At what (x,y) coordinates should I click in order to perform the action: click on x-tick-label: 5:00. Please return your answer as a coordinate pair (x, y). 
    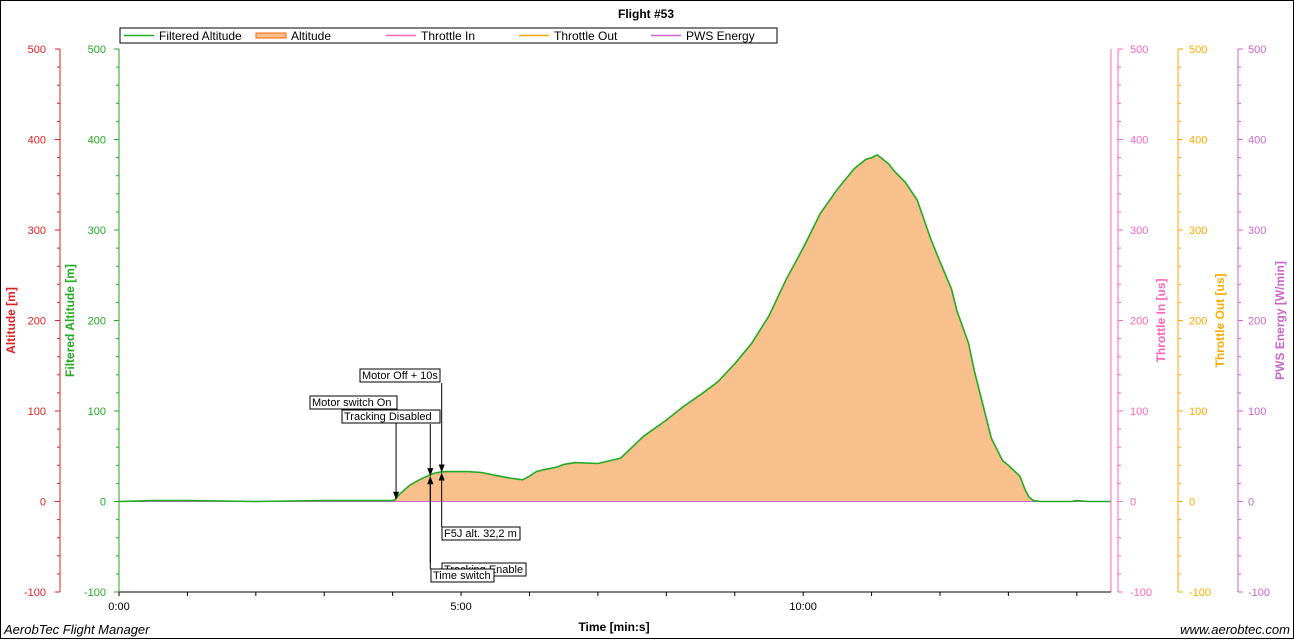
    Looking at the image, I should click on (460, 607).